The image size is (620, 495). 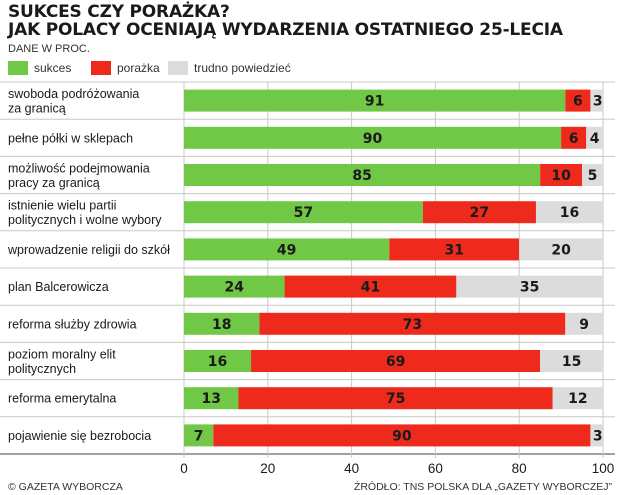 I want to click on data-label-trudno-powiedziec: 9, so click(x=584, y=325).